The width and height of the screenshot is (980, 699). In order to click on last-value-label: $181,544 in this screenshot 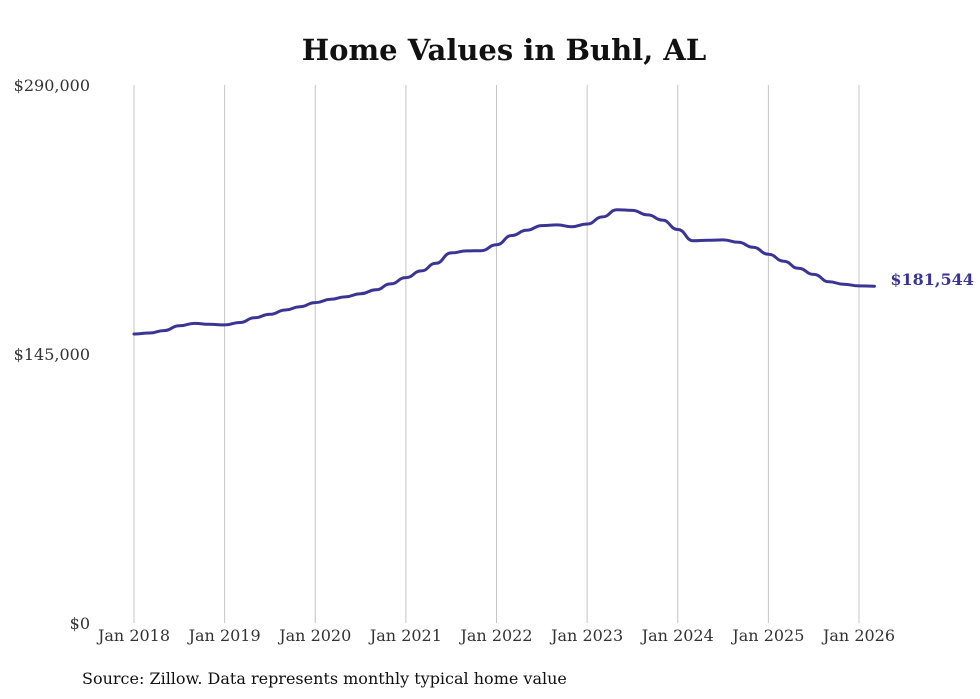, I will do `click(932, 279)`.